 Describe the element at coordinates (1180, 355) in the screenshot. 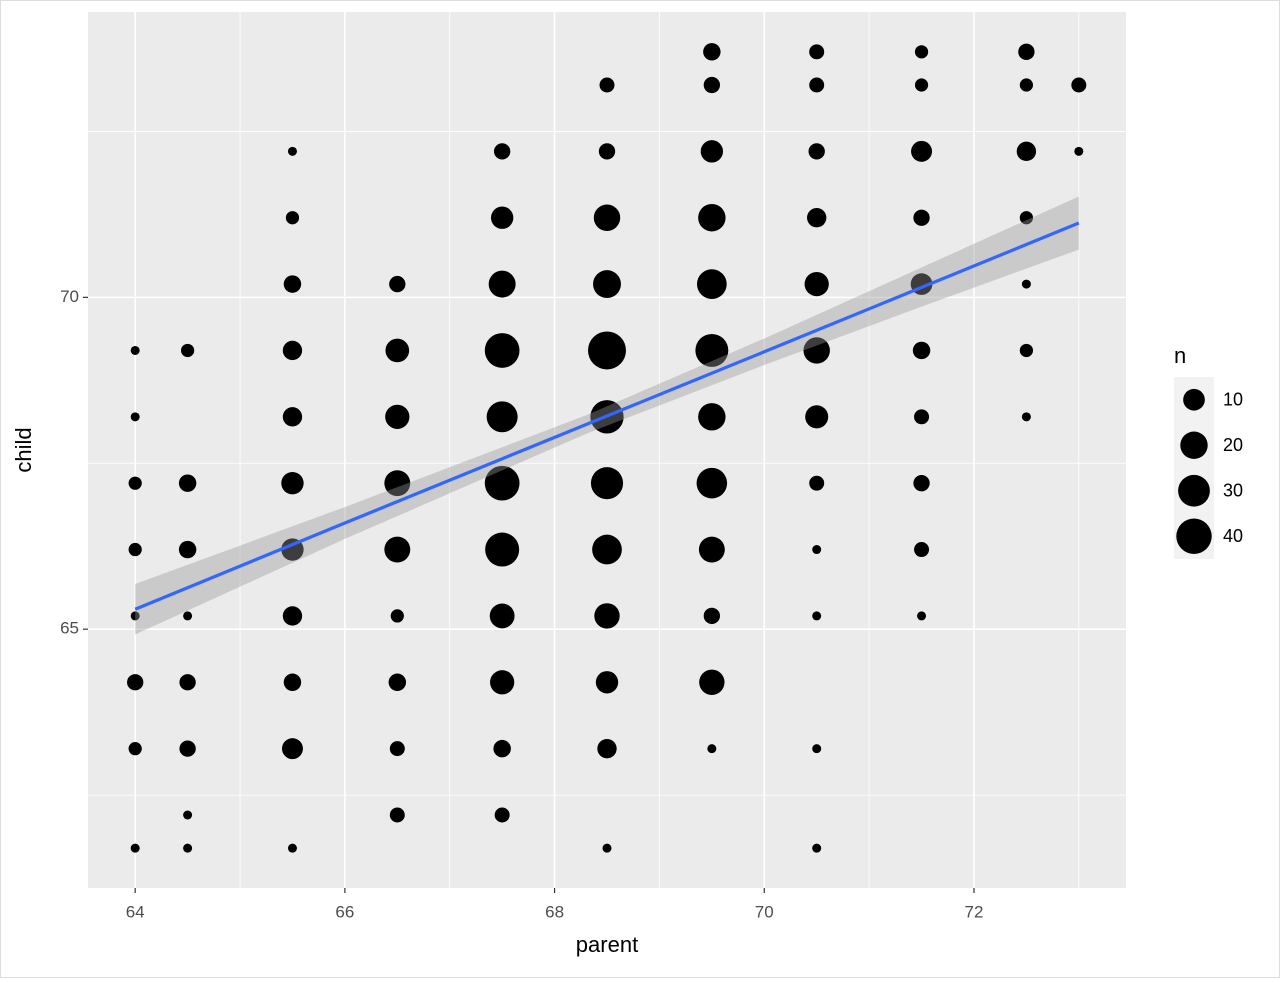

I see `legend-title: n` at that location.